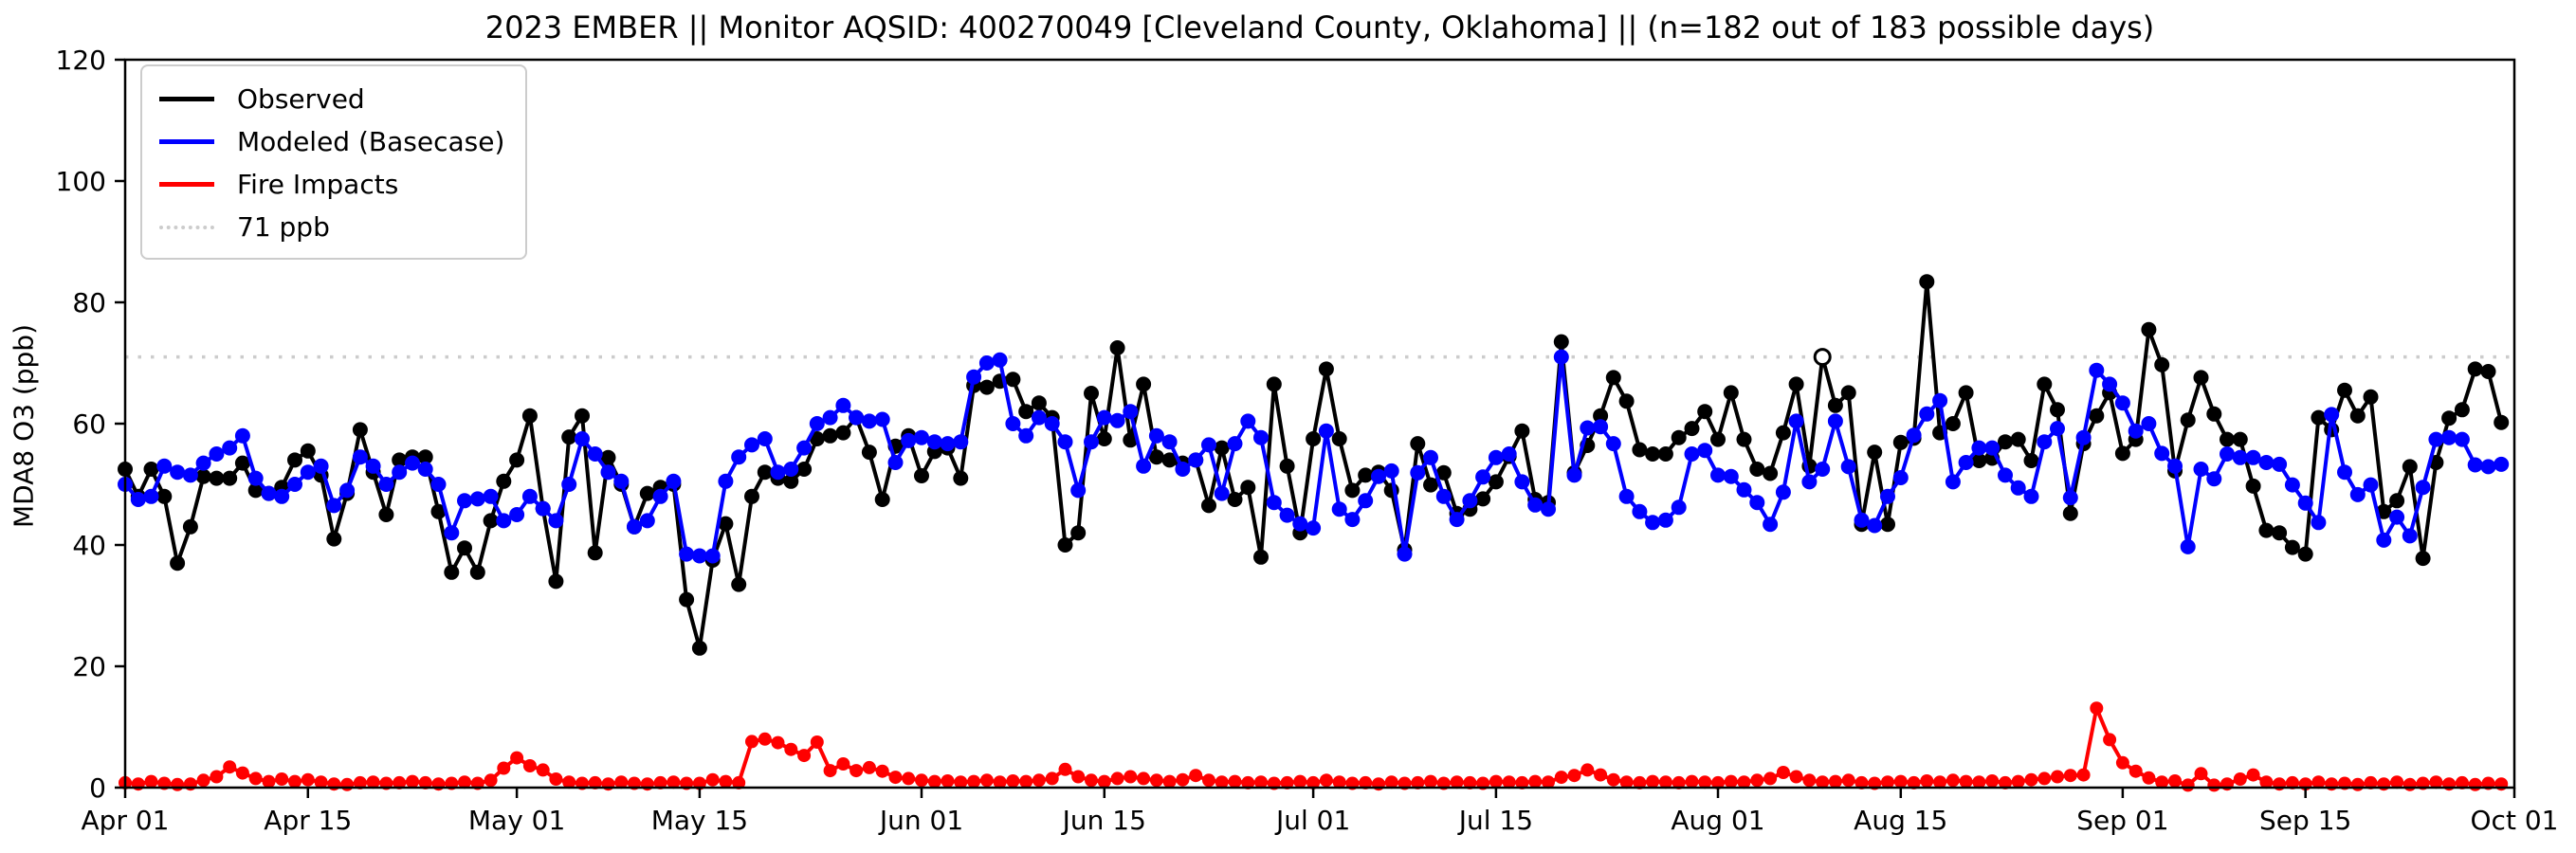  What do you see at coordinates (186, 141) in the screenshot?
I see `modeled-line-swatch` at bounding box center [186, 141].